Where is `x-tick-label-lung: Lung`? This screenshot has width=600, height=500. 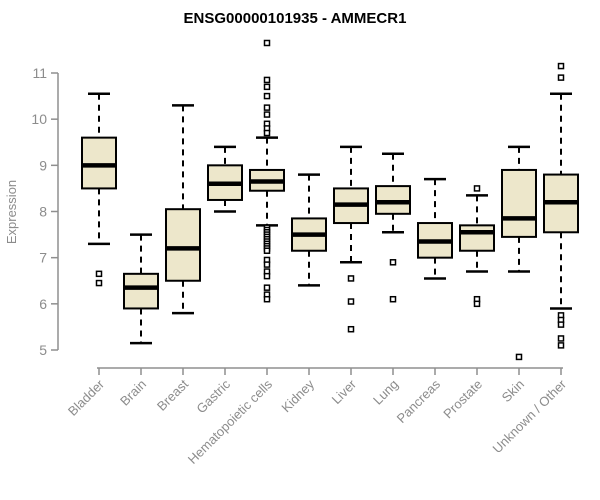 x-tick-label-lung: Lung is located at coordinates (385, 392).